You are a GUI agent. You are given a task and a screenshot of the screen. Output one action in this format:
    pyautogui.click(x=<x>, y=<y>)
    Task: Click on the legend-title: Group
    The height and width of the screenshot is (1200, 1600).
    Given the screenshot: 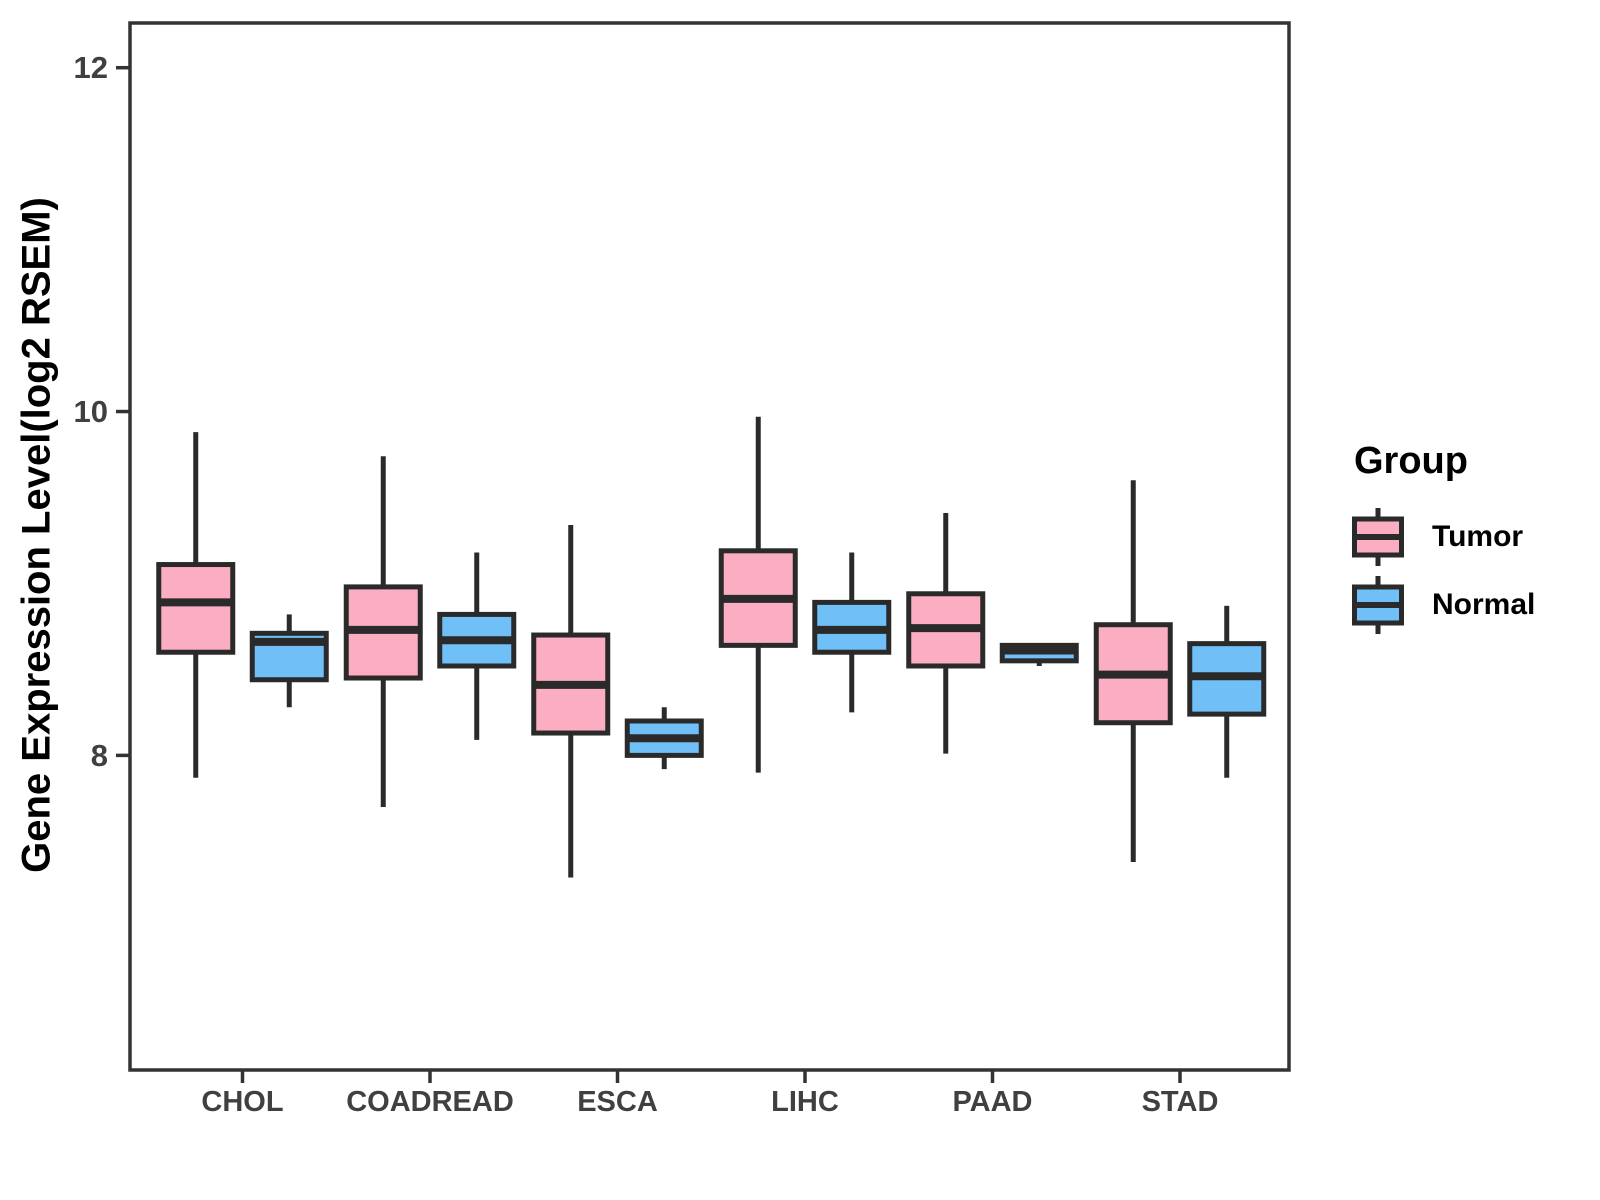 What is the action you would take?
    pyautogui.click(x=1411, y=461)
    